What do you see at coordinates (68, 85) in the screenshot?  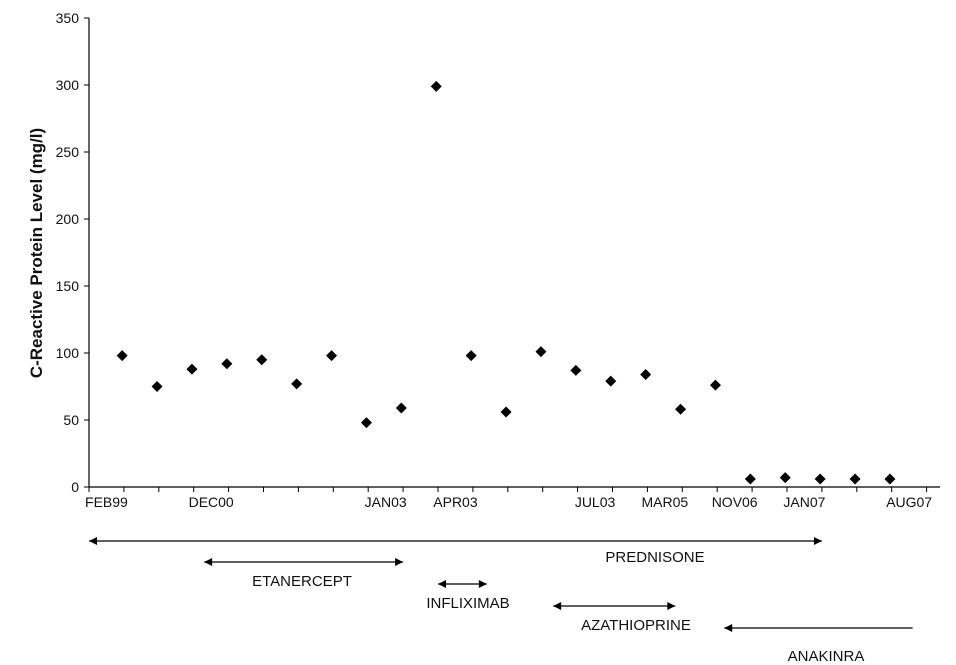 I see `y-tick-label: 300` at bounding box center [68, 85].